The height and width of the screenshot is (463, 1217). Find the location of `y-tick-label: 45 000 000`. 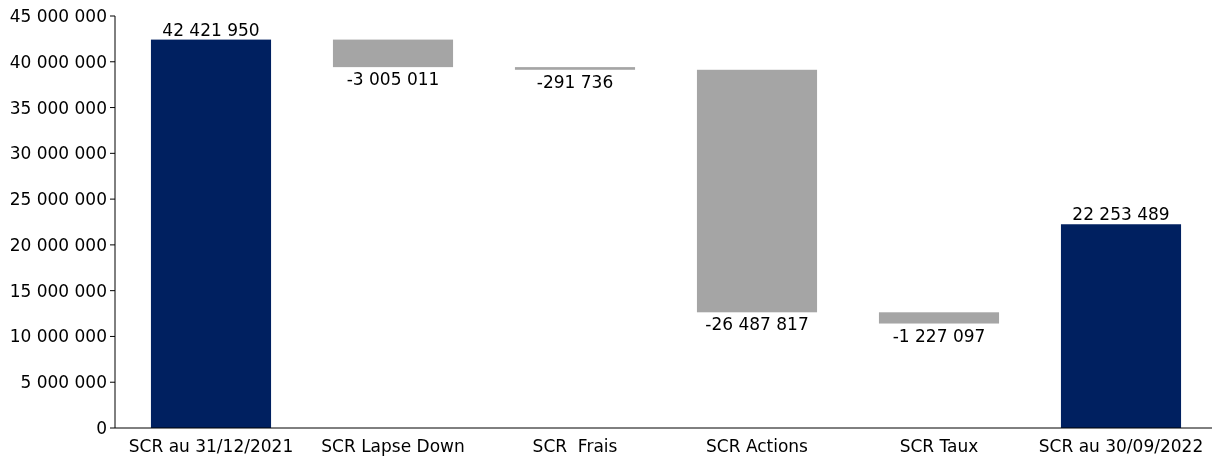

y-tick-label: 45 000 000 is located at coordinates (58, 15).